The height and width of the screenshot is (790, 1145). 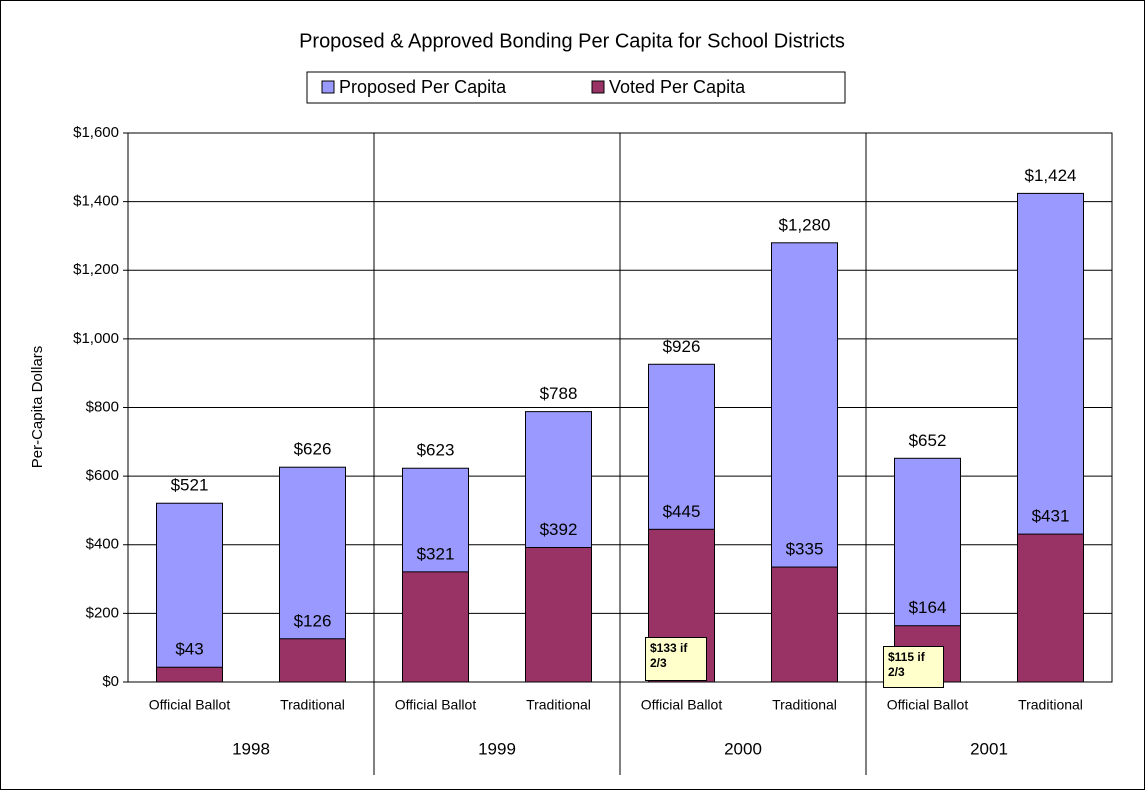 I want to click on y-tick-label: $0, so click(x=110, y=681).